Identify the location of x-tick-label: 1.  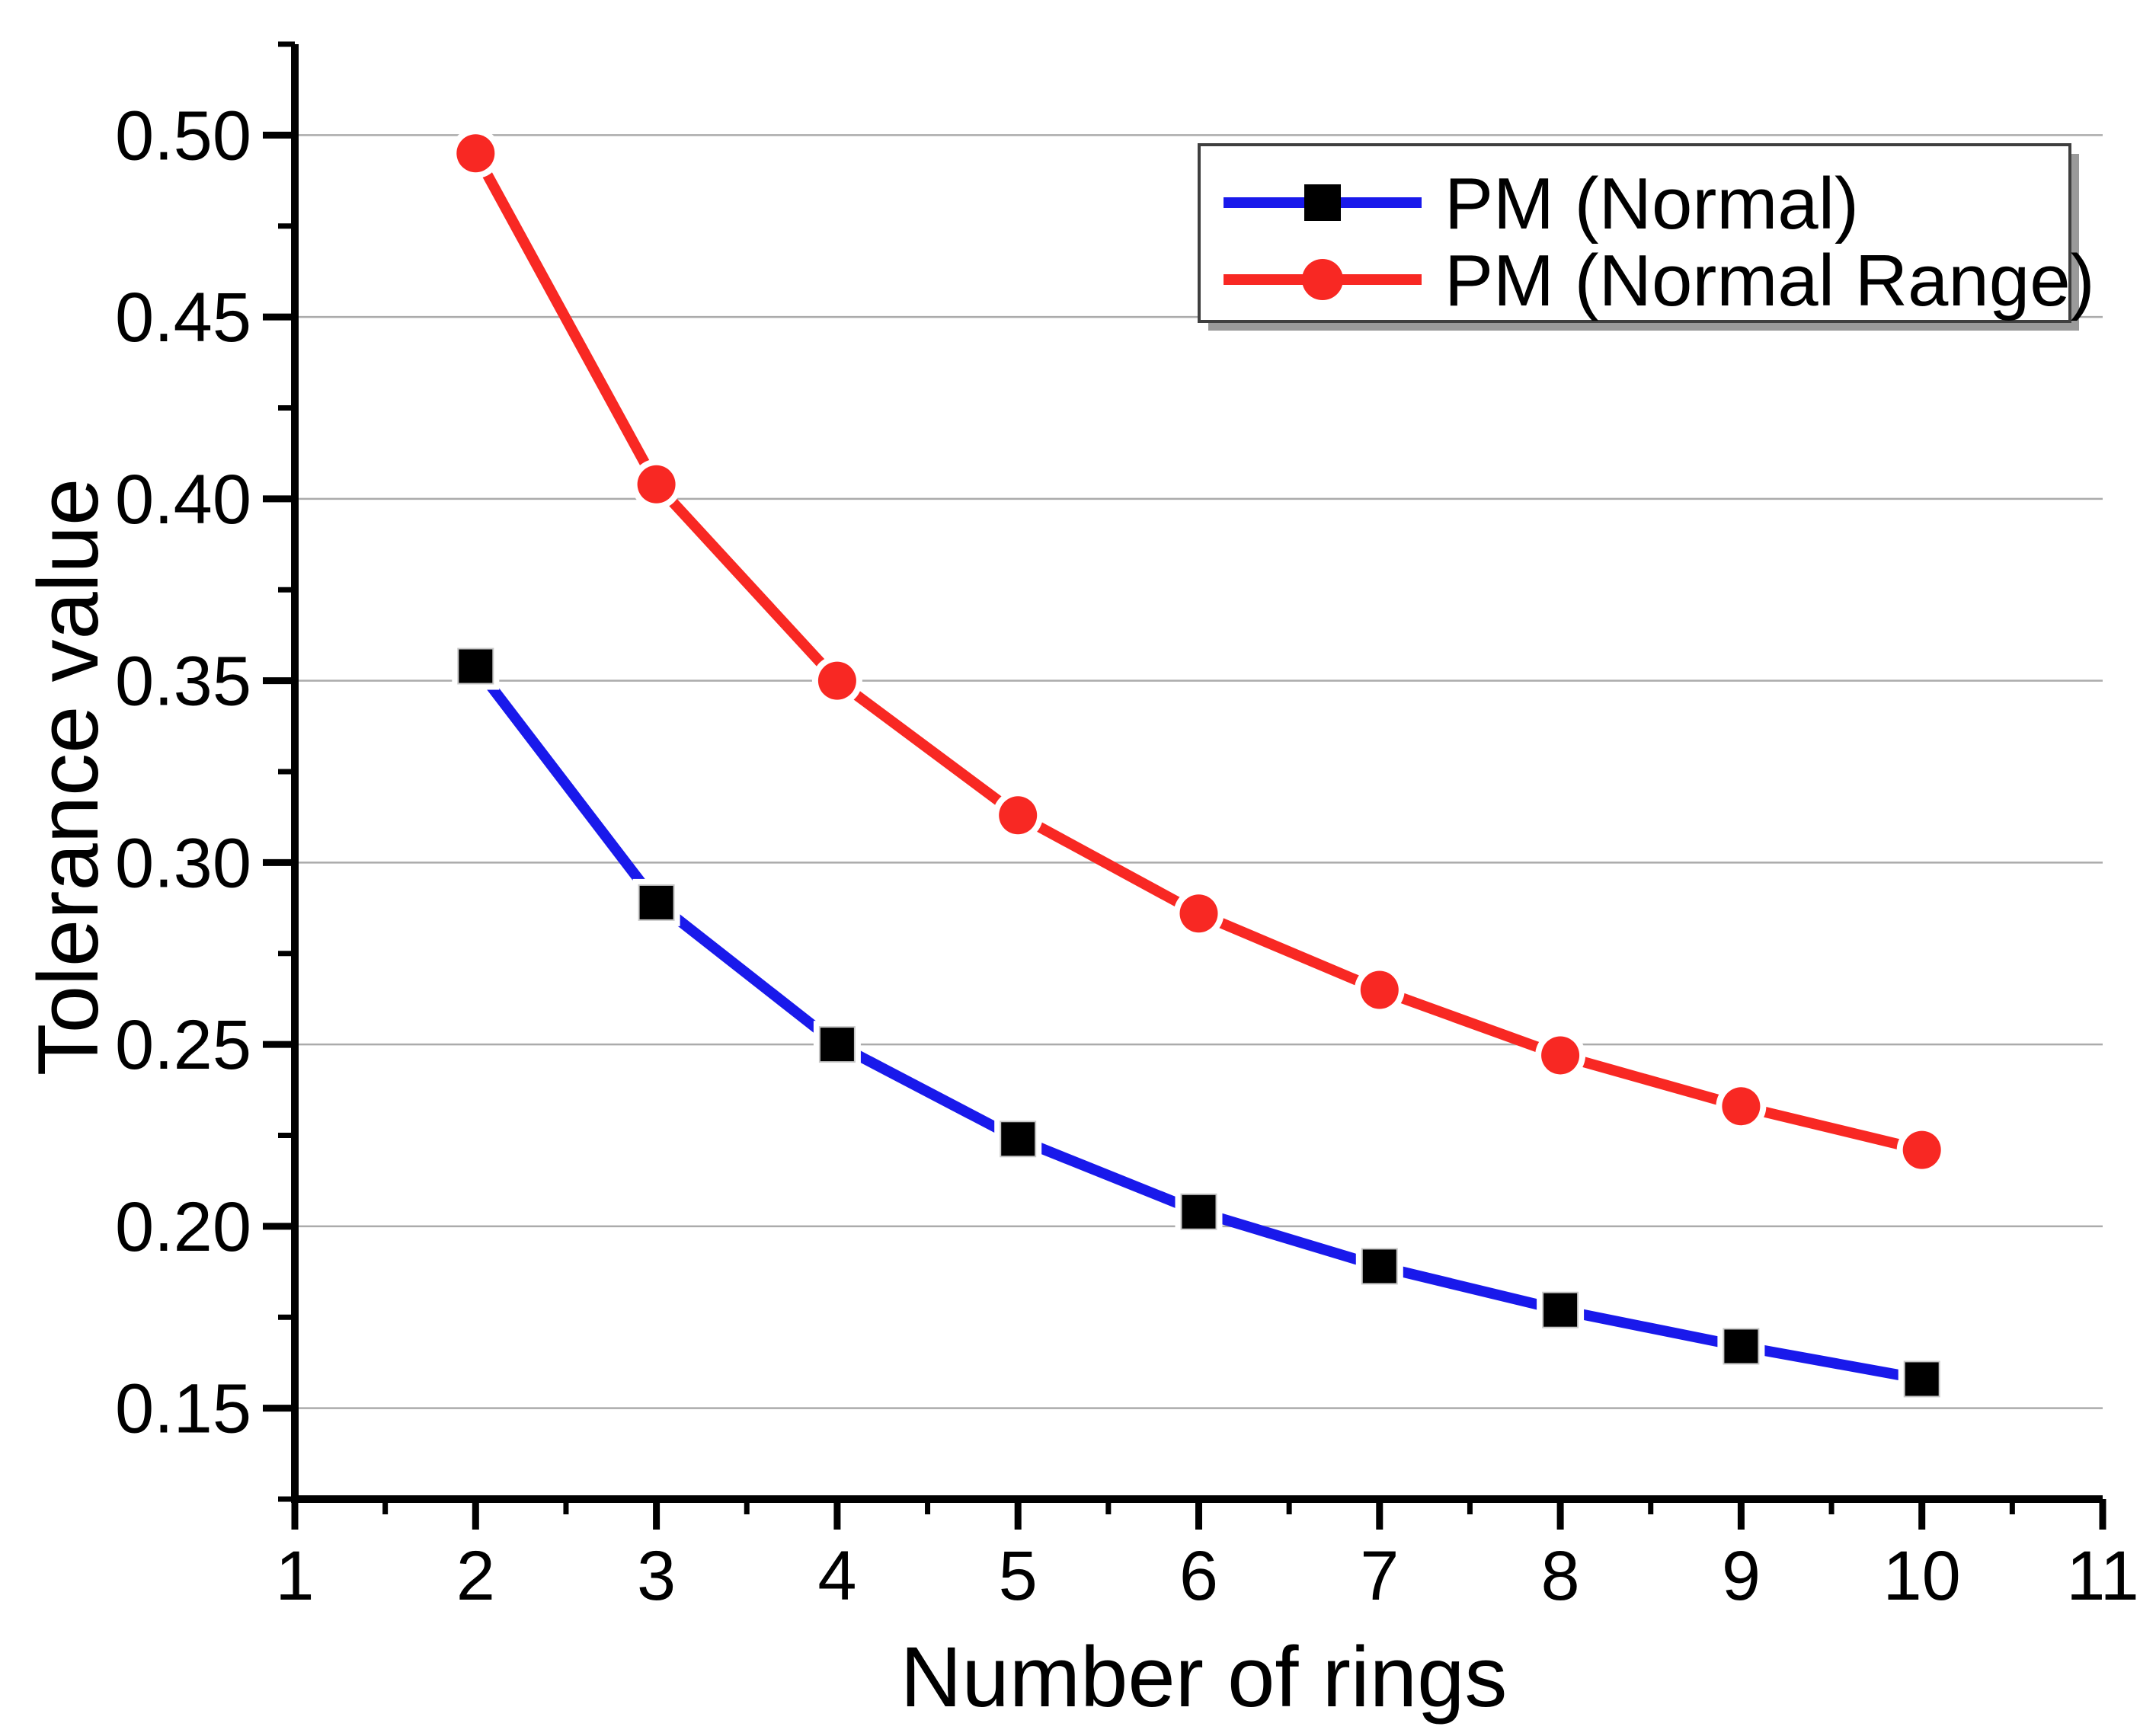
(294, 1576).